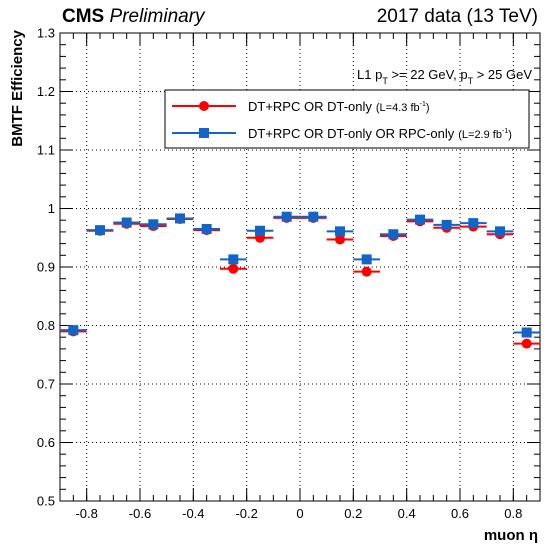 The width and height of the screenshot is (550, 548). I want to click on y-tick-label: 0.5, so click(46, 501).